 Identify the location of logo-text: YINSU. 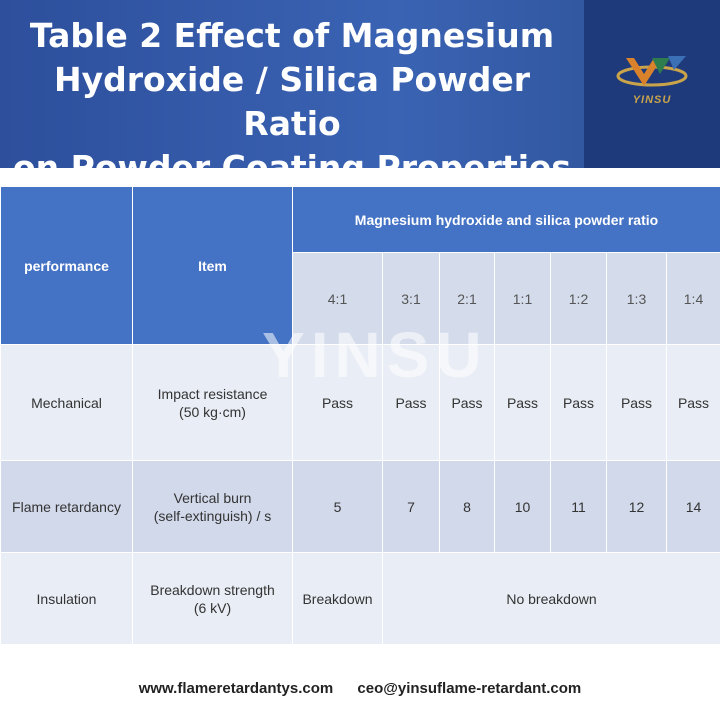
(652, 100).